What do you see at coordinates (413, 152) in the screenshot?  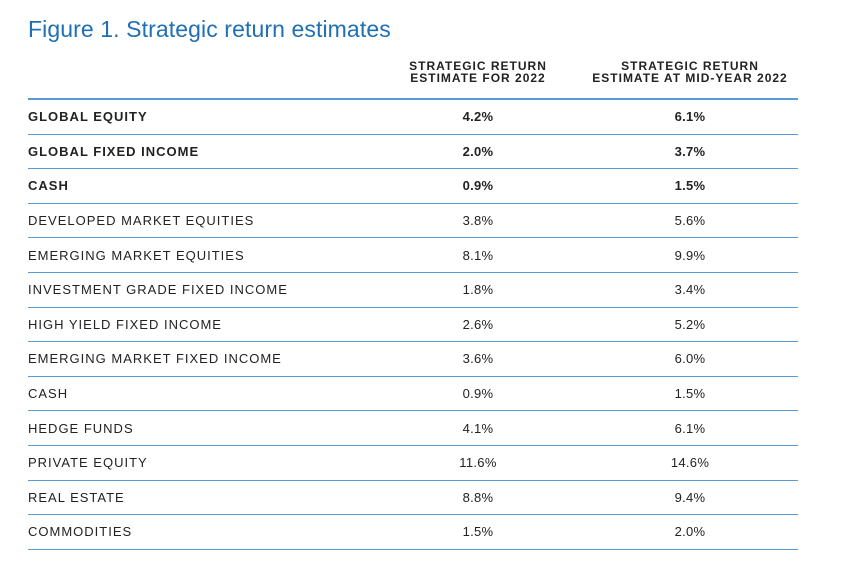 I see `table-row: GLOBAL FIXED INCOME 2.0% 3.7%` at bounding box center [413, 152].